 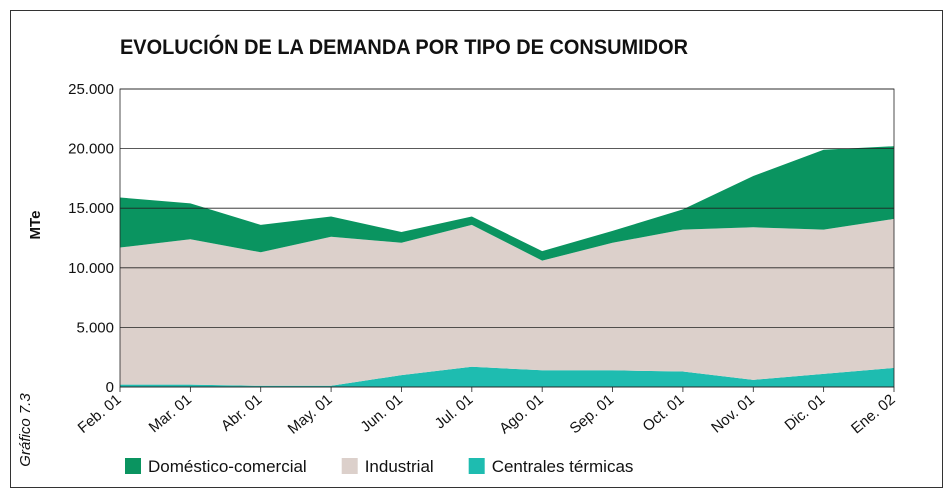 What do you see at coordinates (100, 414) in the screenshot?
I see `x-tick-label: Feb. 01` at bounding box center [100, 414].